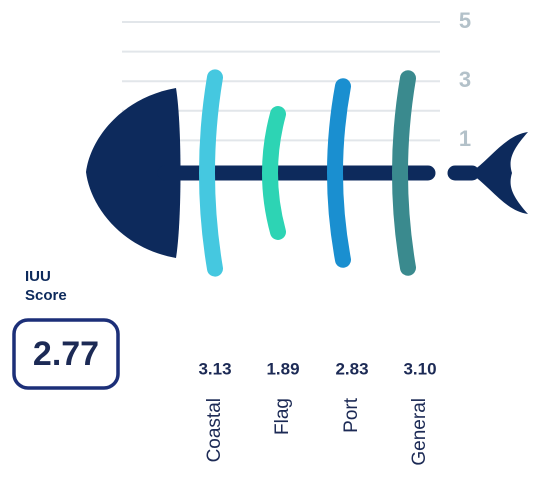 Image resolution: width=533 pixels, height=484 pixels. What do you see at coordinates (465, 79) in the screenshot?
I see `y-tick-label: 3` at bounding box center [465, 79].